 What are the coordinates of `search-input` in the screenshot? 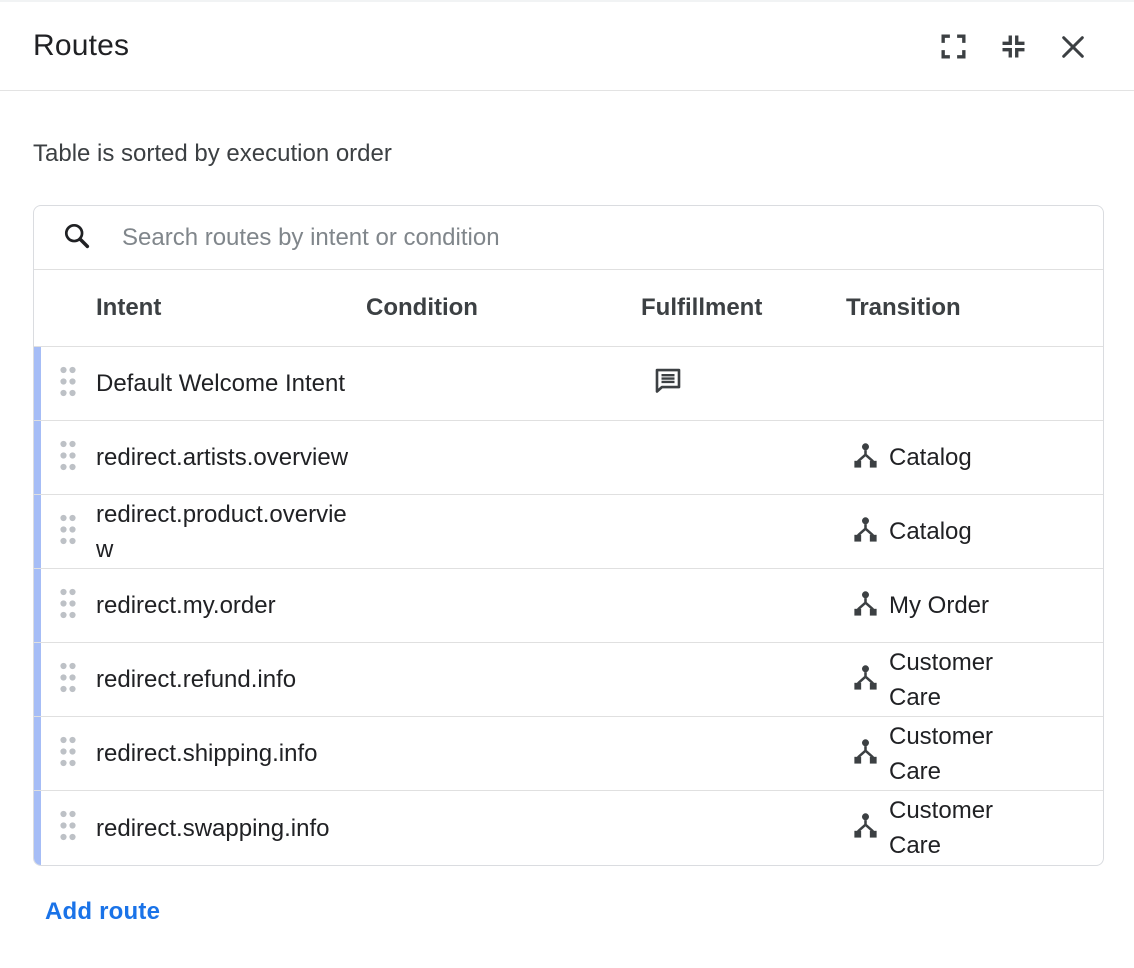 It's located at (602, 237).